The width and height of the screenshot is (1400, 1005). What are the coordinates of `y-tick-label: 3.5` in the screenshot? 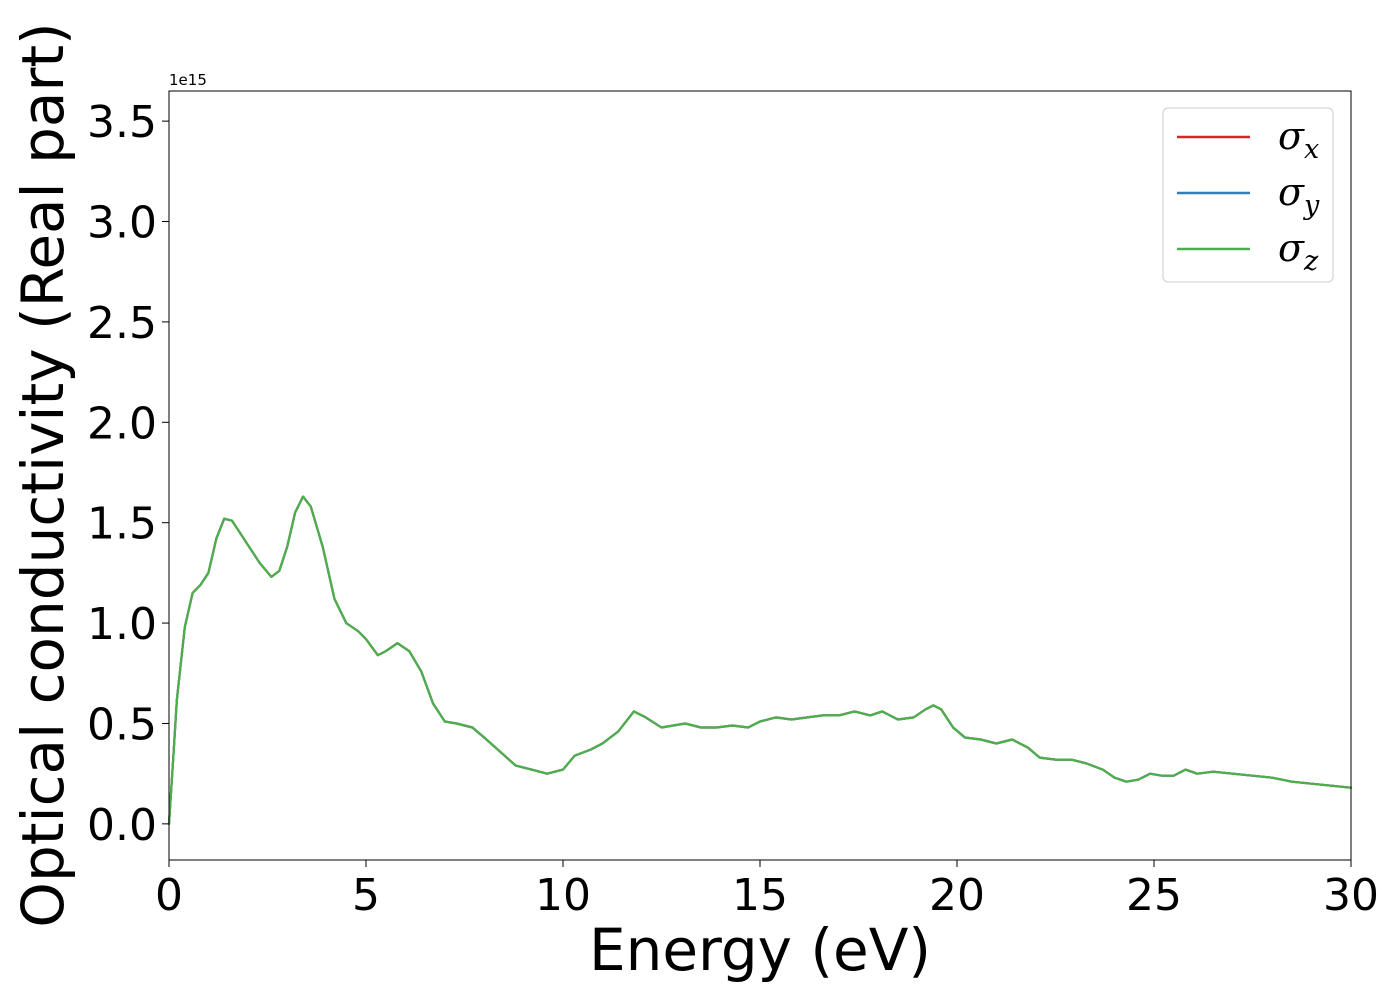 It's located at (122, 122).